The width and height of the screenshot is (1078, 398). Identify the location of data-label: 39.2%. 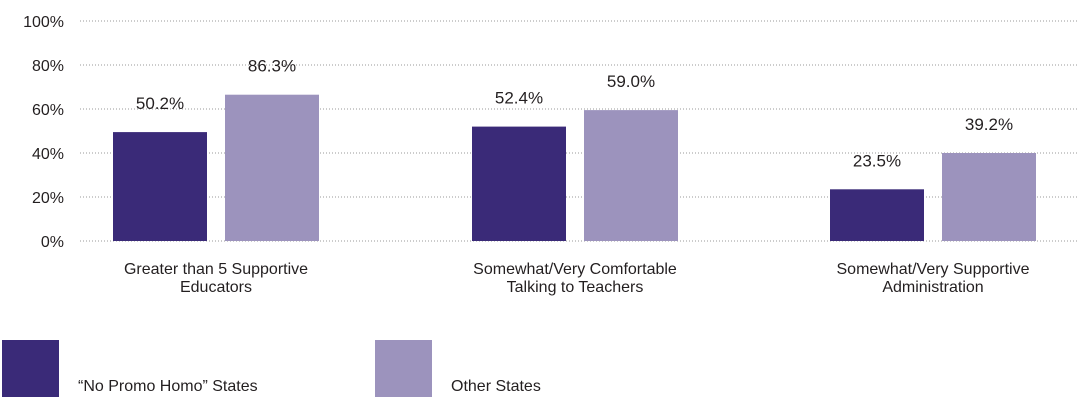
(989, 124).